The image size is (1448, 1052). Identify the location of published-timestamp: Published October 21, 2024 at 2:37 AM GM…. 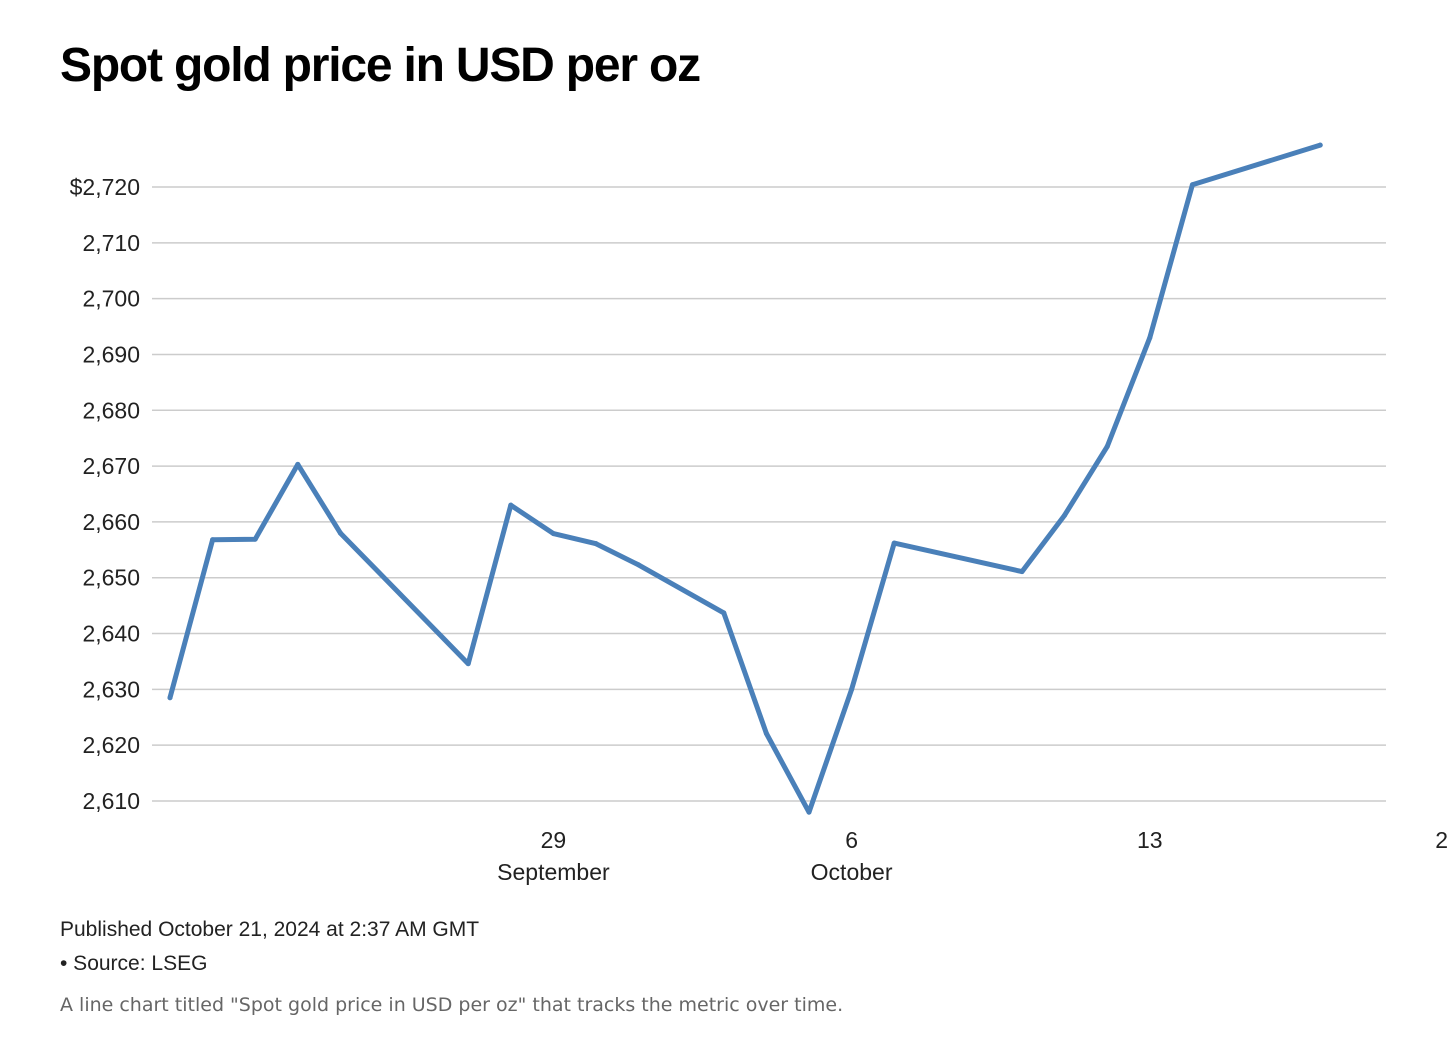
(270, 929).